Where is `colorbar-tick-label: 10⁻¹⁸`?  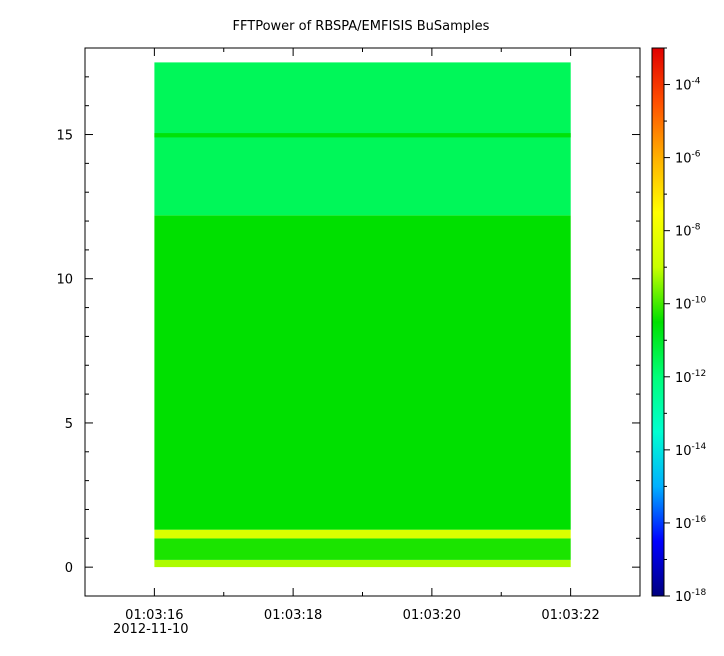
colorbar-tick-label: 10⁻¹⁸ is located at coordinates (691, 596).